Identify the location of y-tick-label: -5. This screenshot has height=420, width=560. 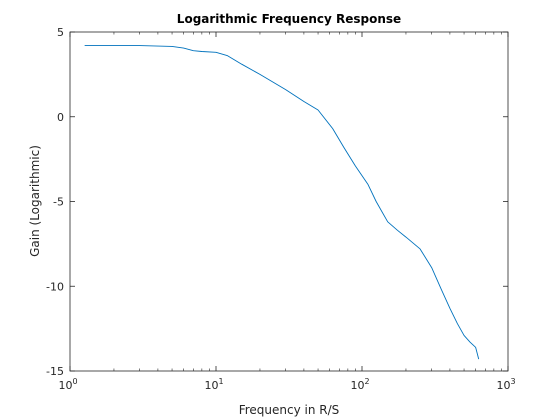
(58, 202).